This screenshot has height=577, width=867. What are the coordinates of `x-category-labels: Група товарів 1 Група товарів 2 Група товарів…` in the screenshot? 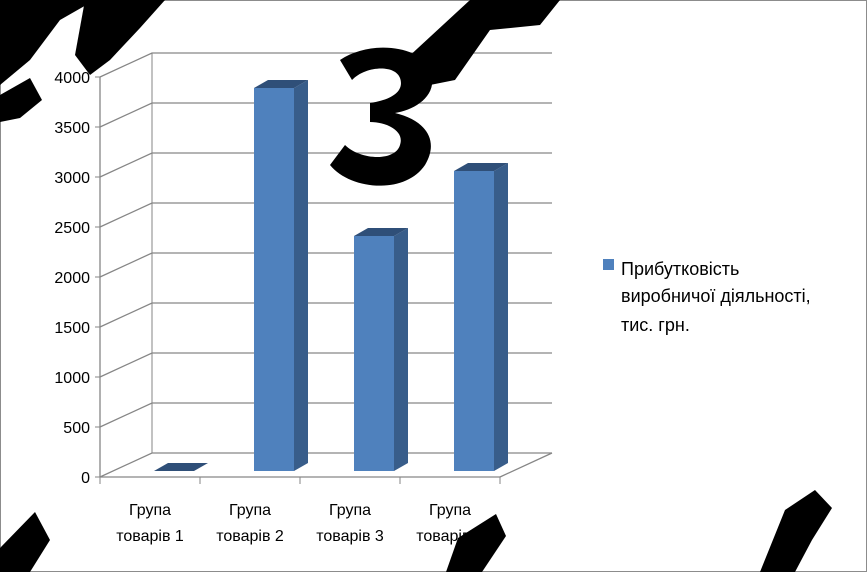 It's located at (300, 523).